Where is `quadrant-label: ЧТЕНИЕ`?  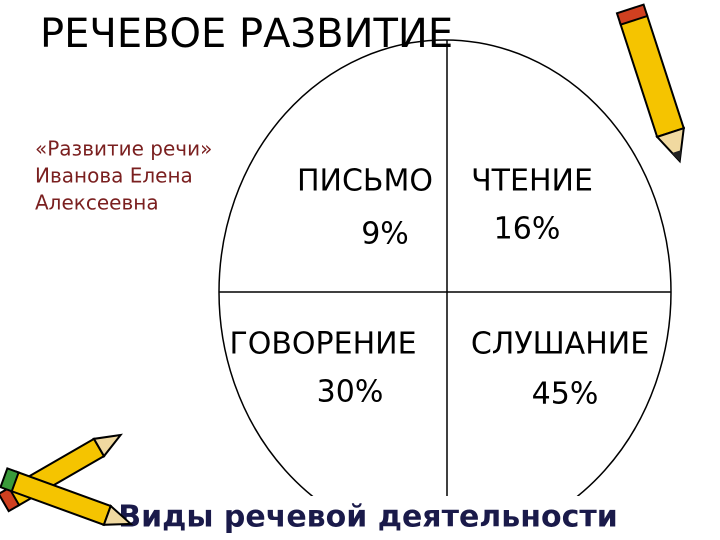
quadrant-label: ЧТЕНИЕ is located at coordinates (532, 181).